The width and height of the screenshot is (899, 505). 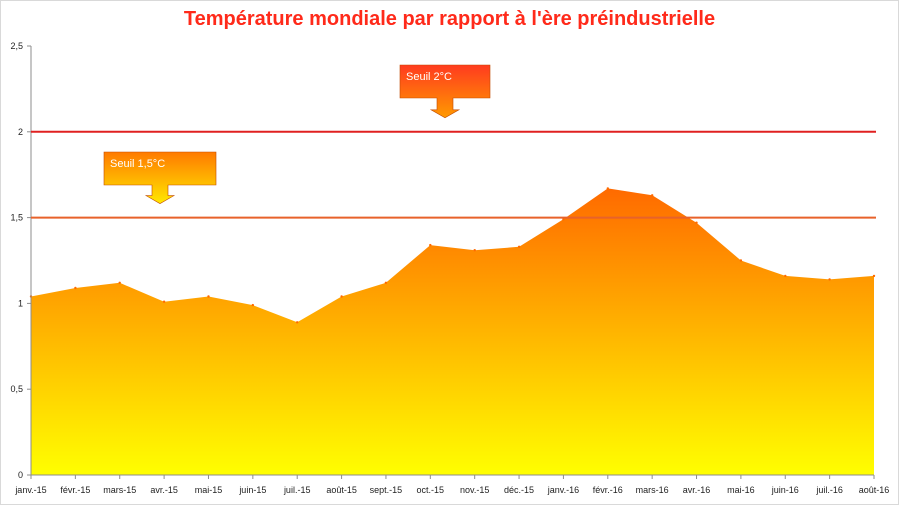 I want to click on threshold-1-5-callout-label: Seuil 1,5°C, so click(x=137, y=164).